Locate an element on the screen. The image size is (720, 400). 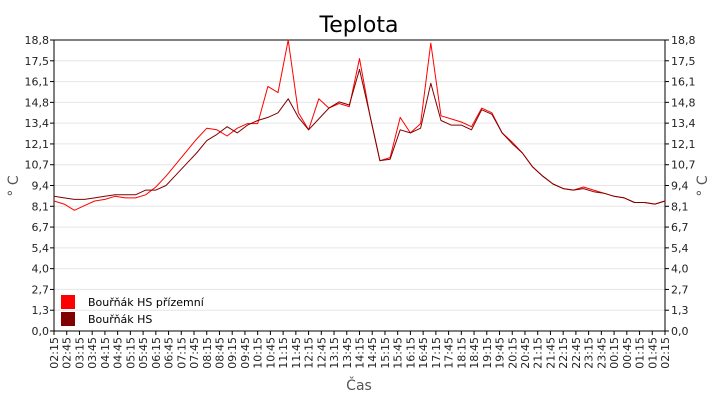
x-tick-label: 01:15 is located at coordinates (640, 353).